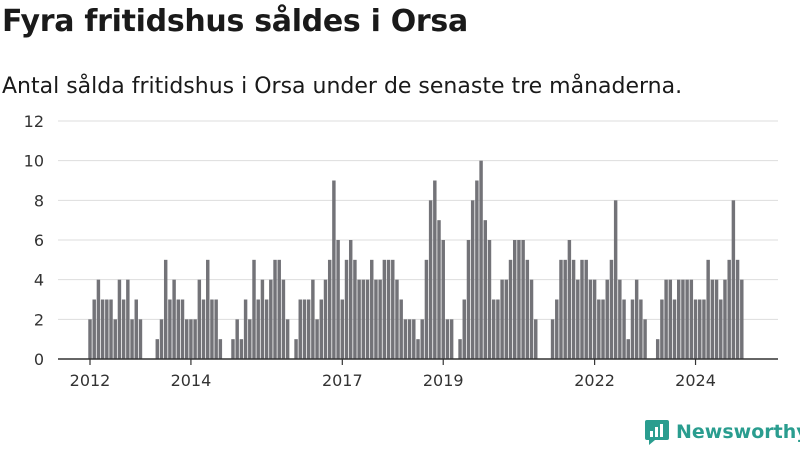 This screenshot has height=450, width=800. Describe the element at coordinates (738, 432) in the screenshot. I see `newsworthy-logo-text: Newsworthy` at that location.